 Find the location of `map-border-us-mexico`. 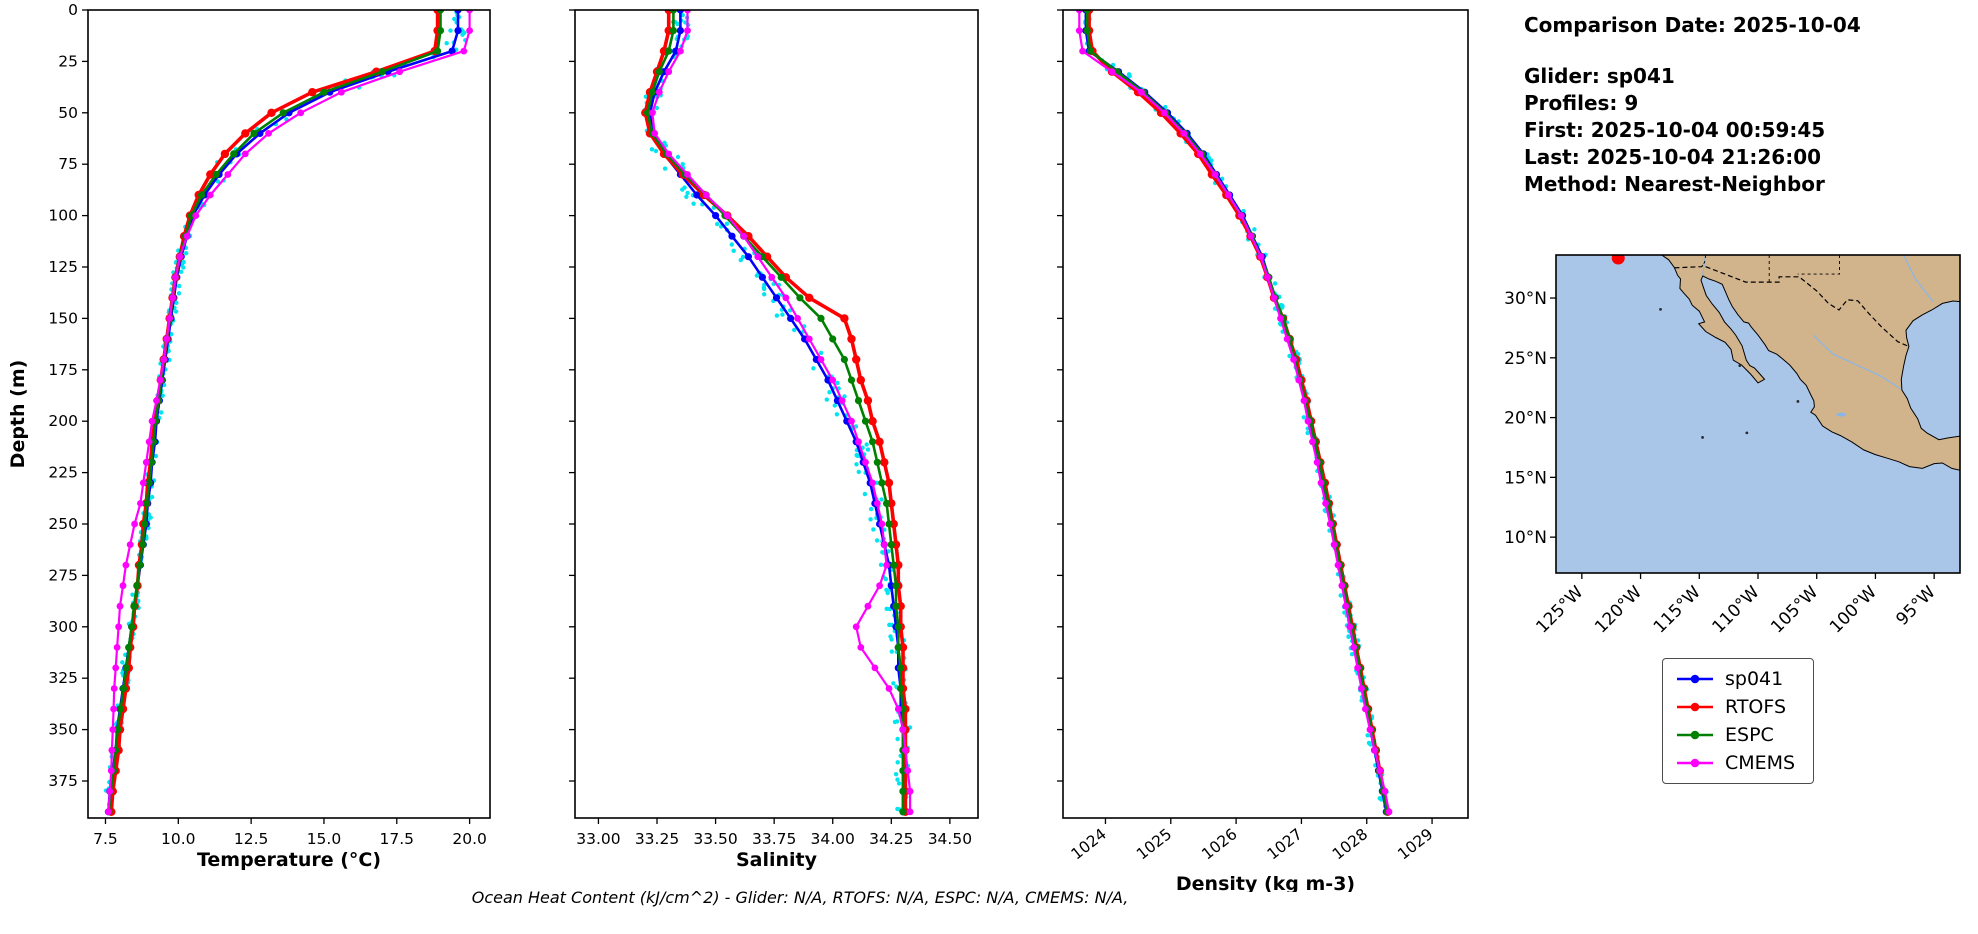

map-border-us-mexico is located at coordinates (1792, 306).